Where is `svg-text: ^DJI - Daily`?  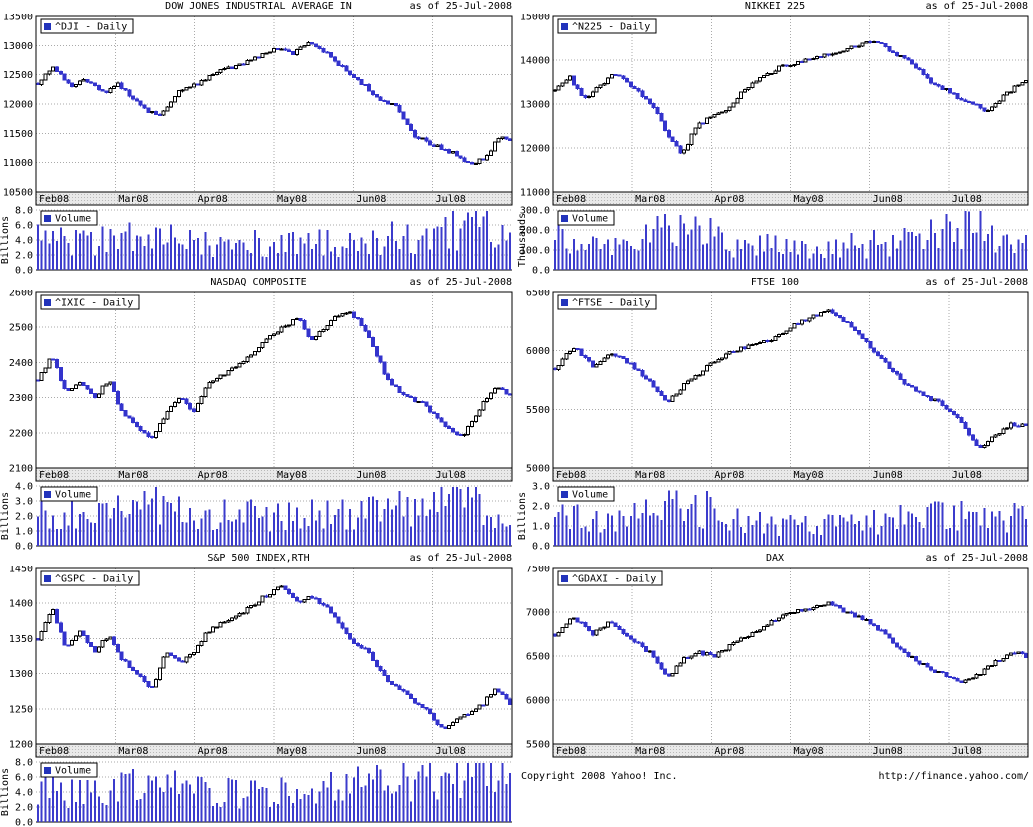
svg-text: ^DJI - Daily is located at coordinates (91, 27).